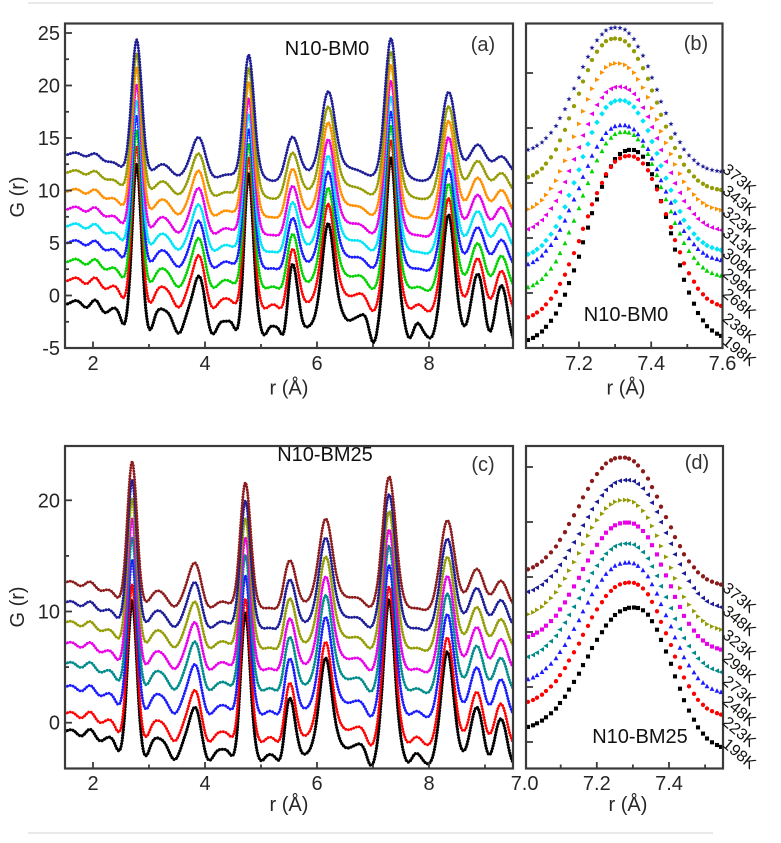  Describe the element at coordinates (49, 139) in the screenshot. I see `svg-text: 15` at that location.